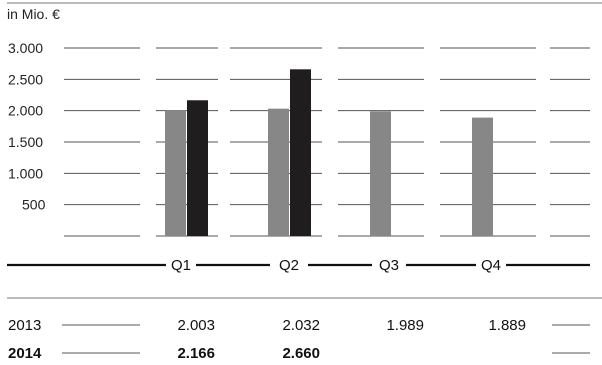 This screenshot has height=365, width=602. What do you see at coordinates (25, 79) in the screenshot?
I see `y-tick-label: 2.500` at bounding box center [25, 79].